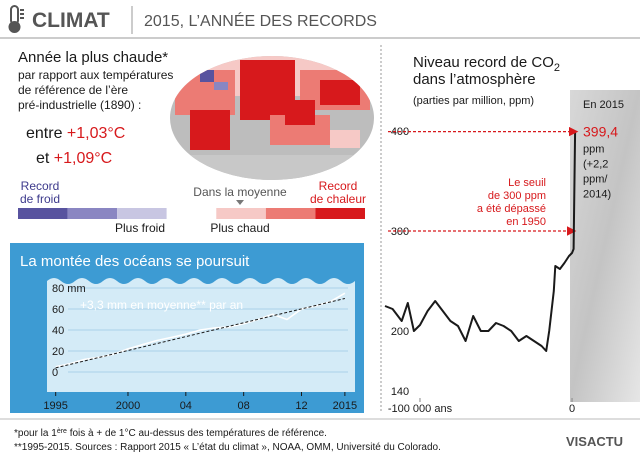  I want to click on thermometer-icon, so click(16, 19).